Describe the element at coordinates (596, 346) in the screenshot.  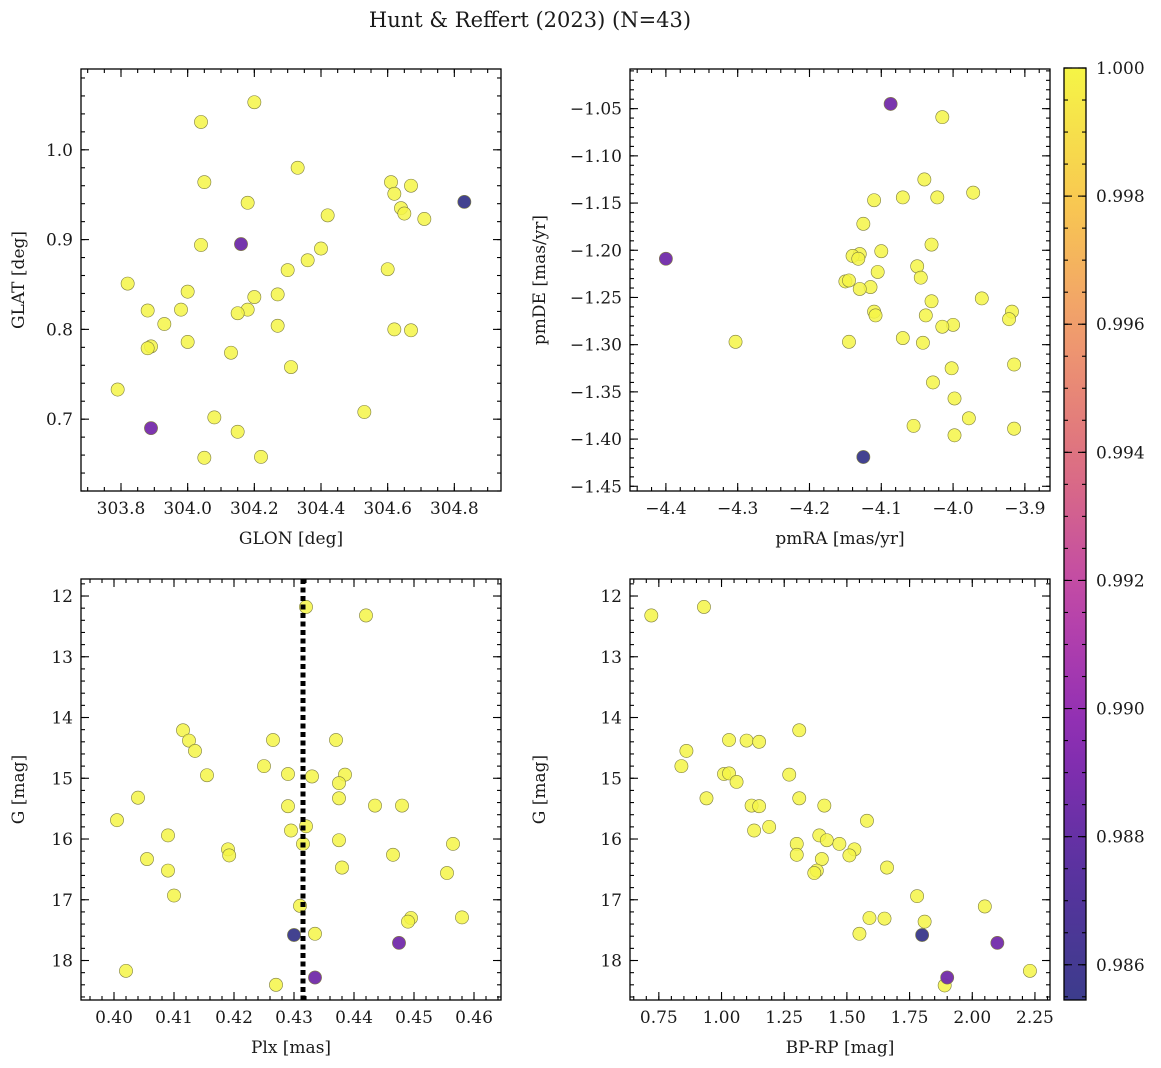
I see `y-tick-label: −1.30` at that location.